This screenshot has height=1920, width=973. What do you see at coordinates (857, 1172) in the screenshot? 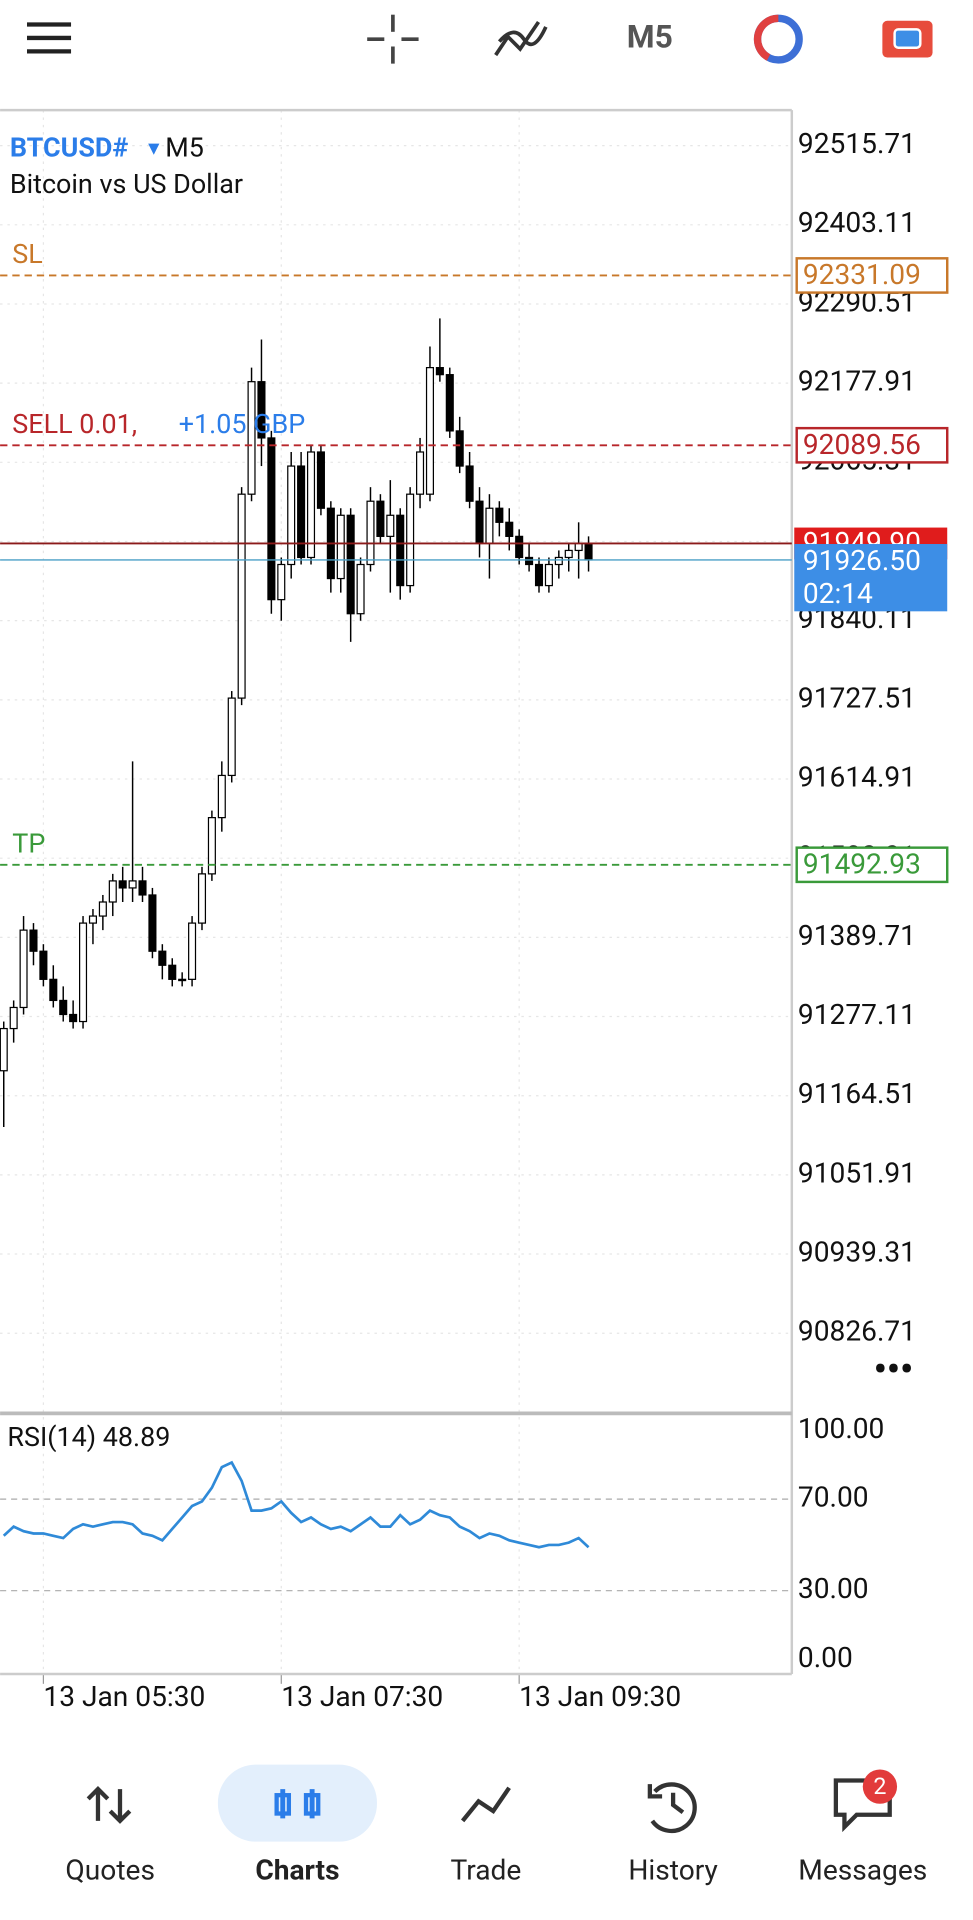
I see `y-tick-label: 91051.91` at bounding box center [857, 1172].